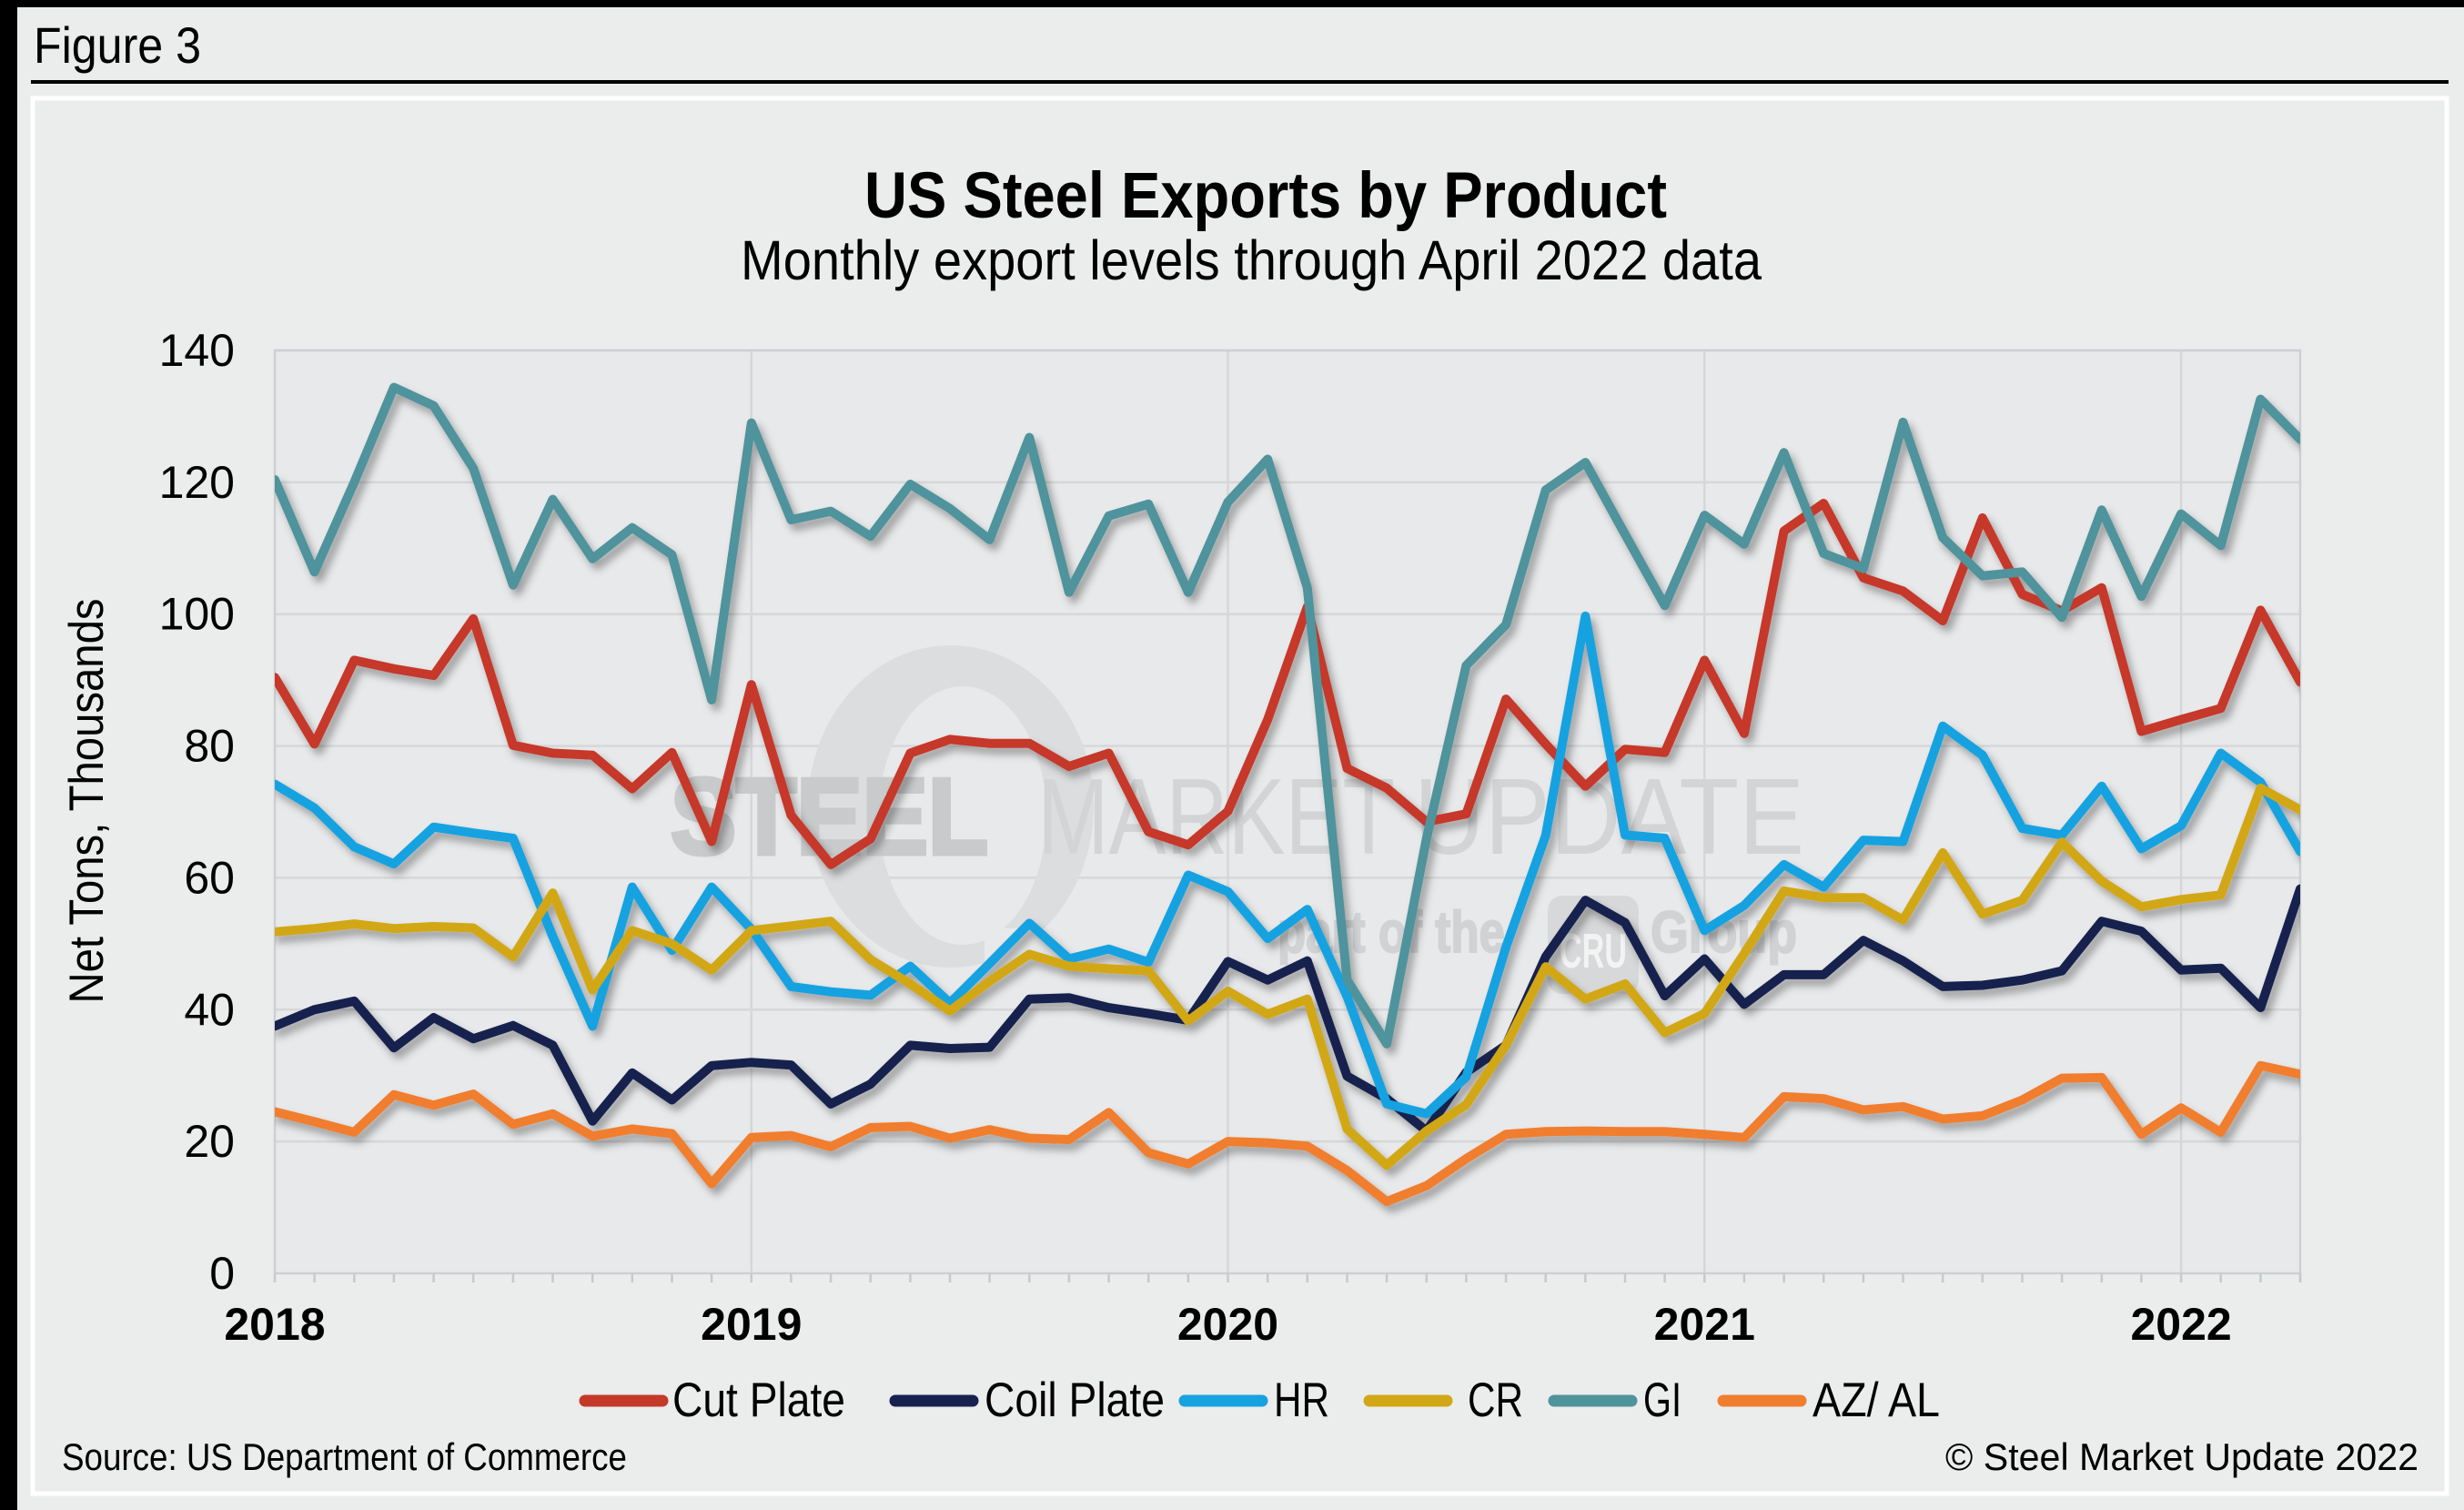 The height and width of the screenshot is (1510, 2464). I want to click on svg-text: 80, so click(209, 746).